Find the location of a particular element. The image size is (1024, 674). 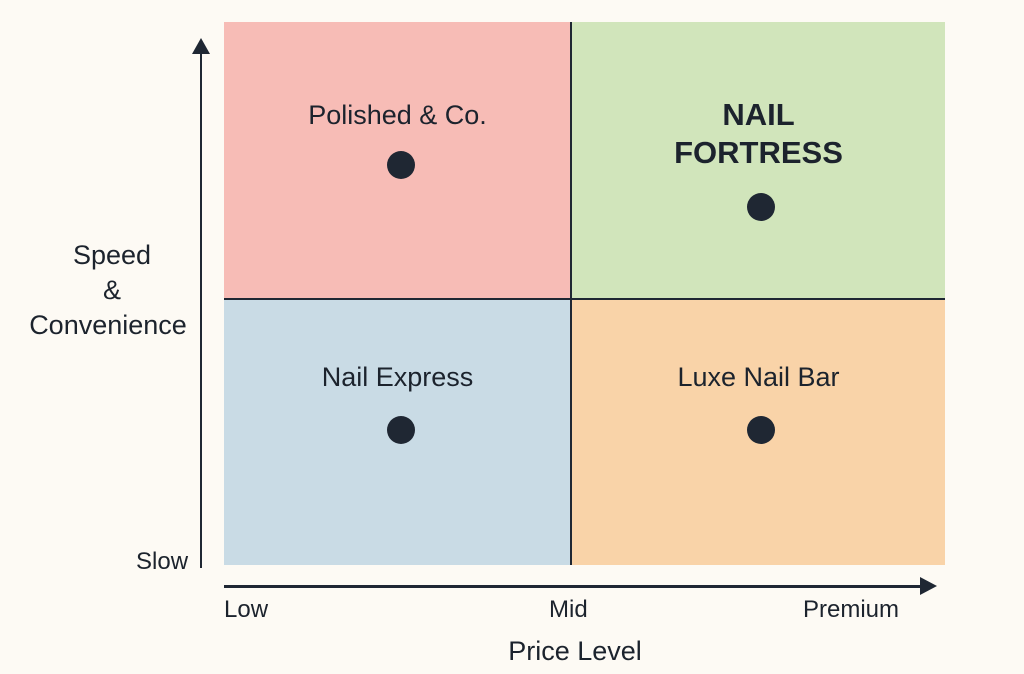

brand-label-line1: NAIL is located at coordinates (758, 114).